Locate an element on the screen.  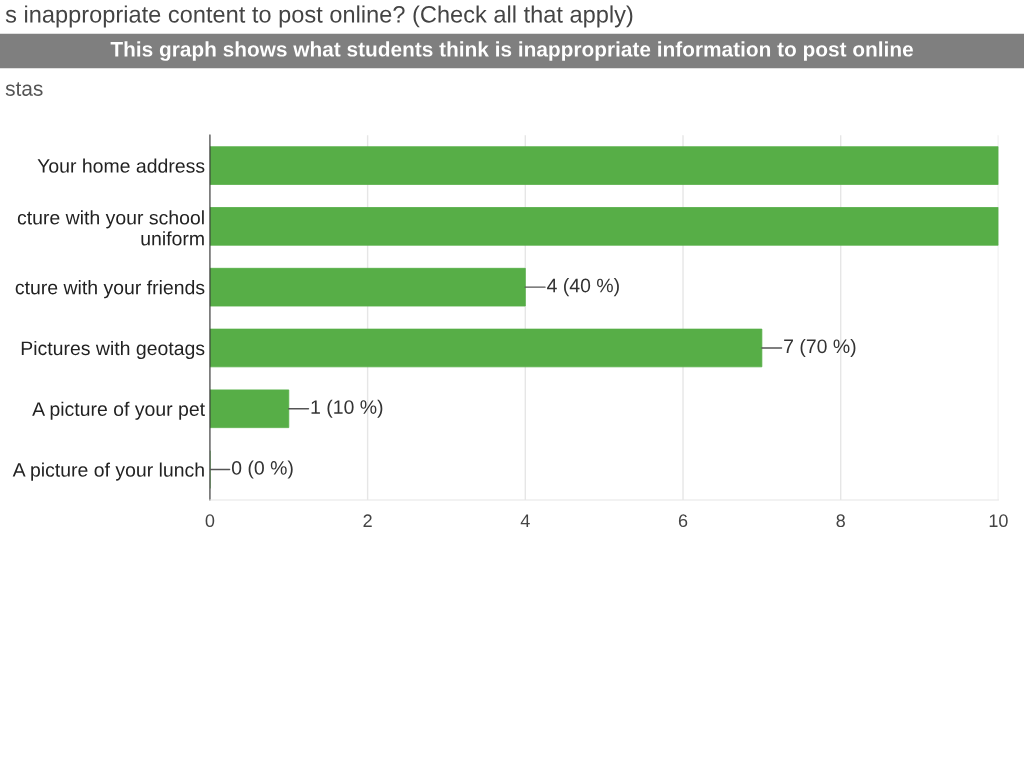
x-tick-label: 8 is located at coordinates (840, 521).